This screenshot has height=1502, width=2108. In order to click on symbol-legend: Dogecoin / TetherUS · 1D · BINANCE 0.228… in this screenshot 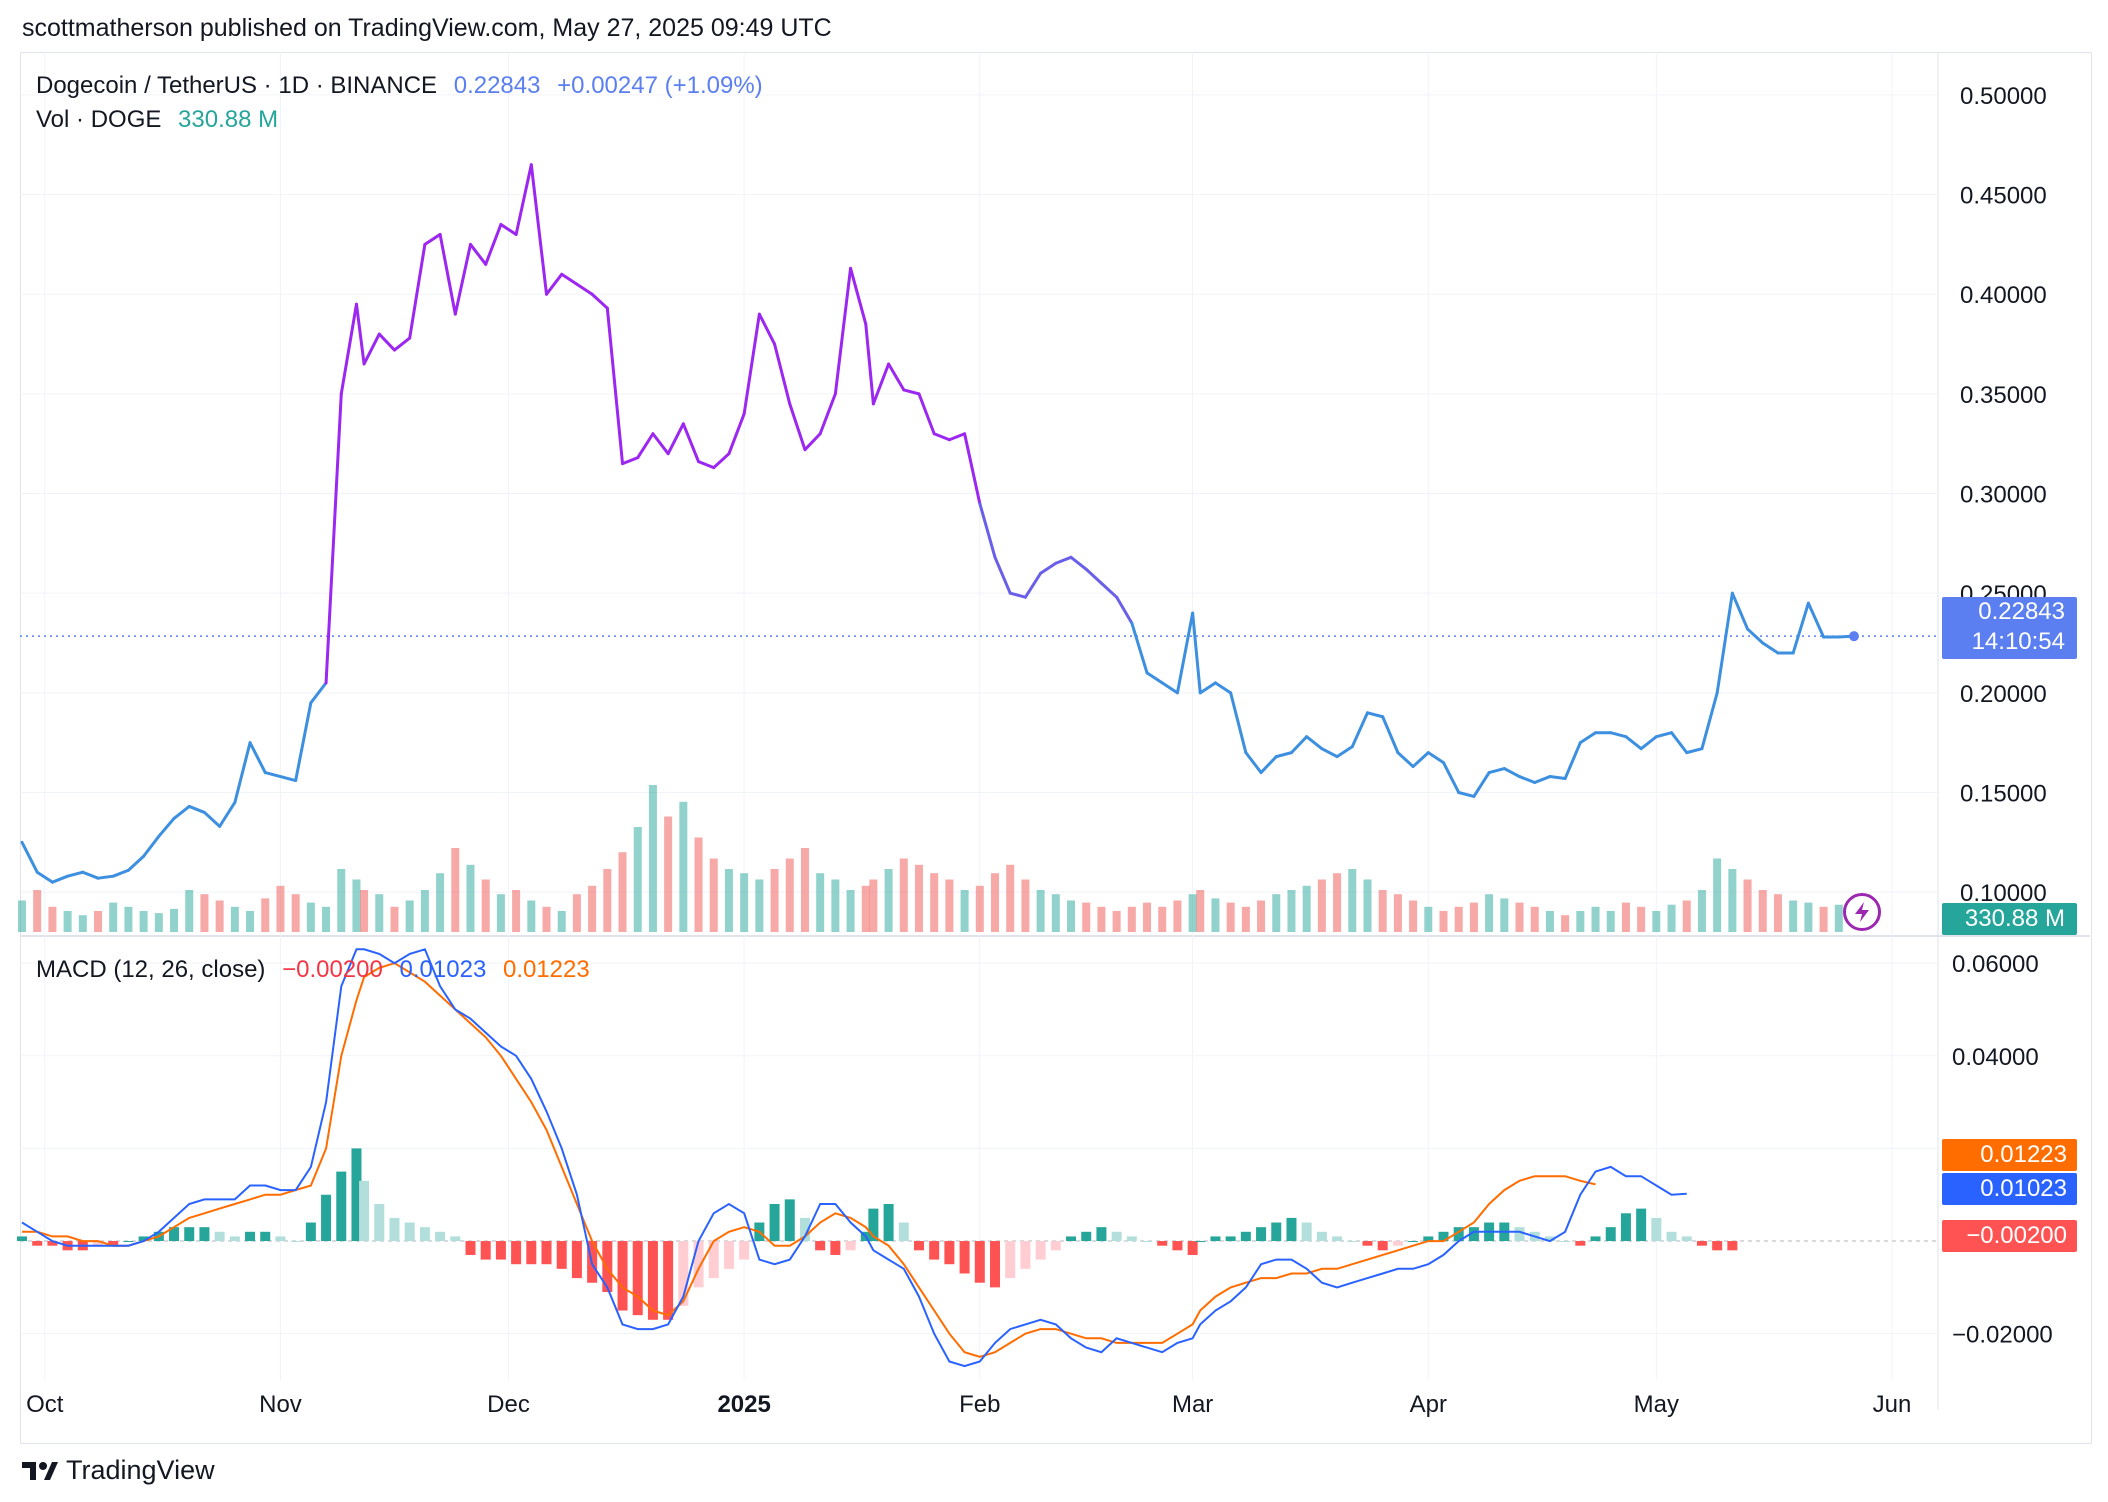, I will do `click(404, 86)`.